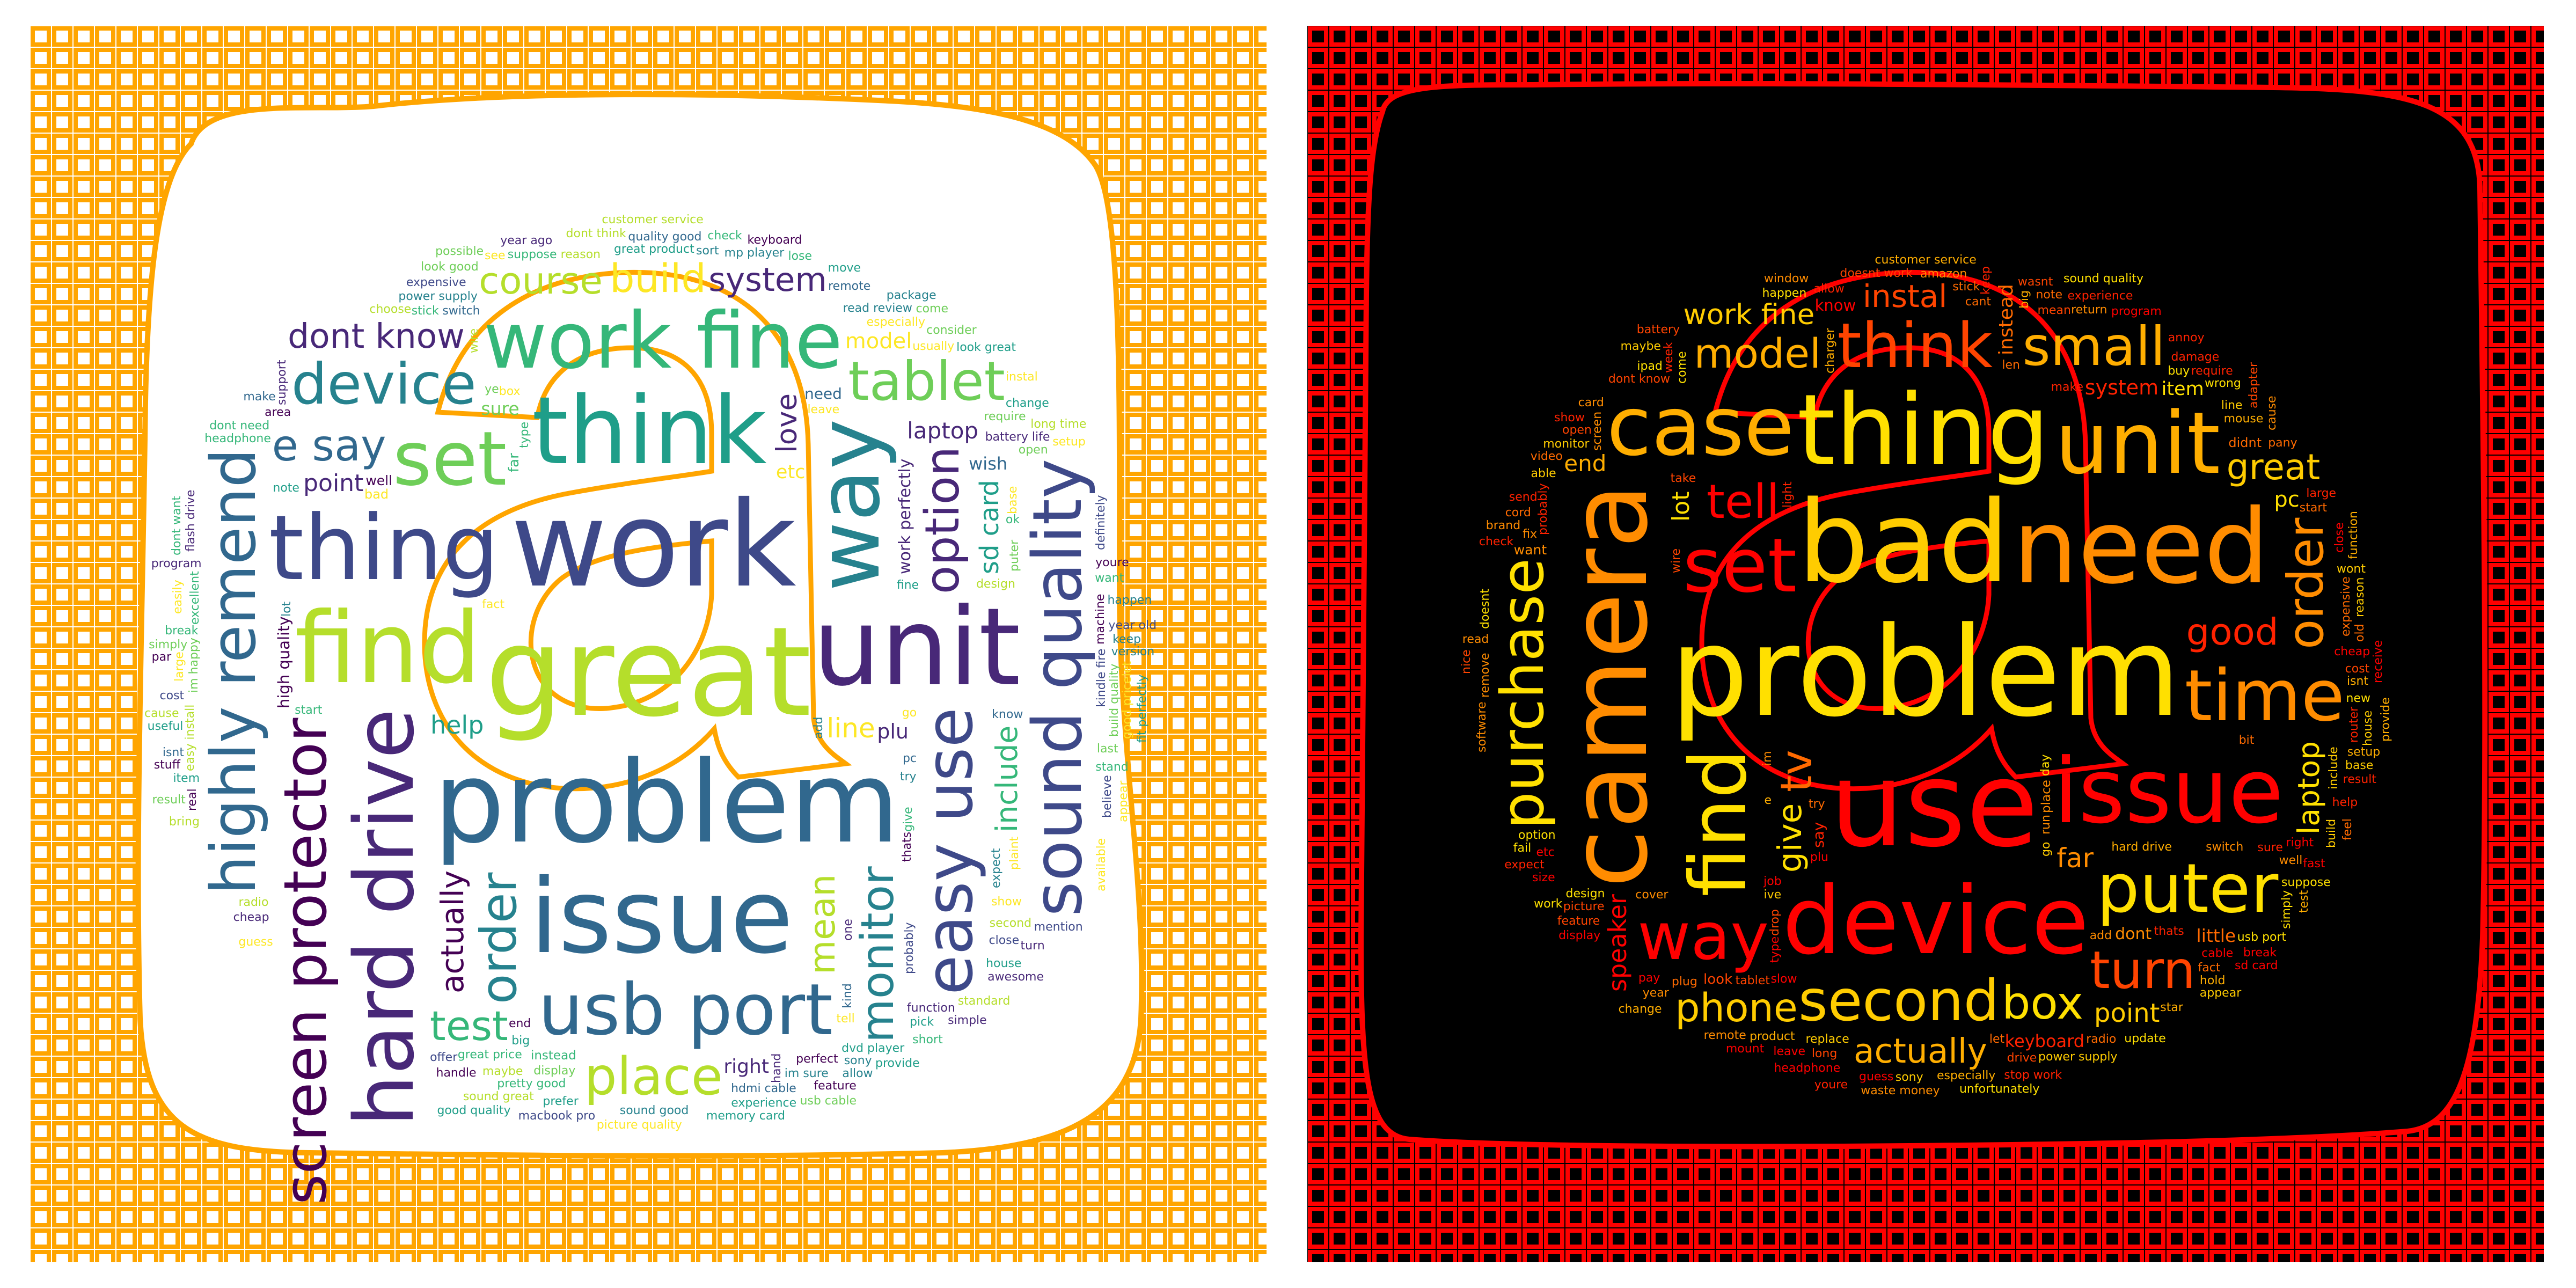 The height and width of the screenshot is (1288, 2576). I want to click on cloud-word: big, so click(520, 1041).